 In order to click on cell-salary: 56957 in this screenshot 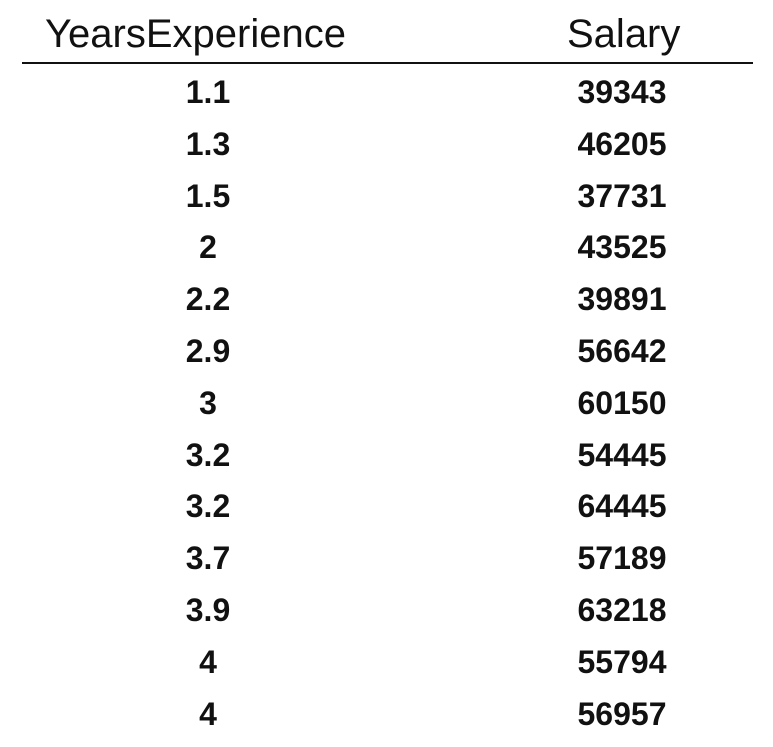, I will do `click(622, 713)`.